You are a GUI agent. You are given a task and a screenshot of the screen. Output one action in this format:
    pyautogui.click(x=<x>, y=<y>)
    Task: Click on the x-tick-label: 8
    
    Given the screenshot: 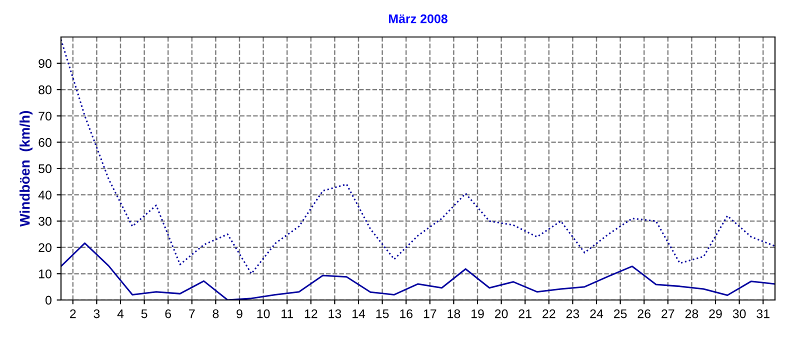 What is the action you would take?
    pyautogui.click(x=215, y=313)
    